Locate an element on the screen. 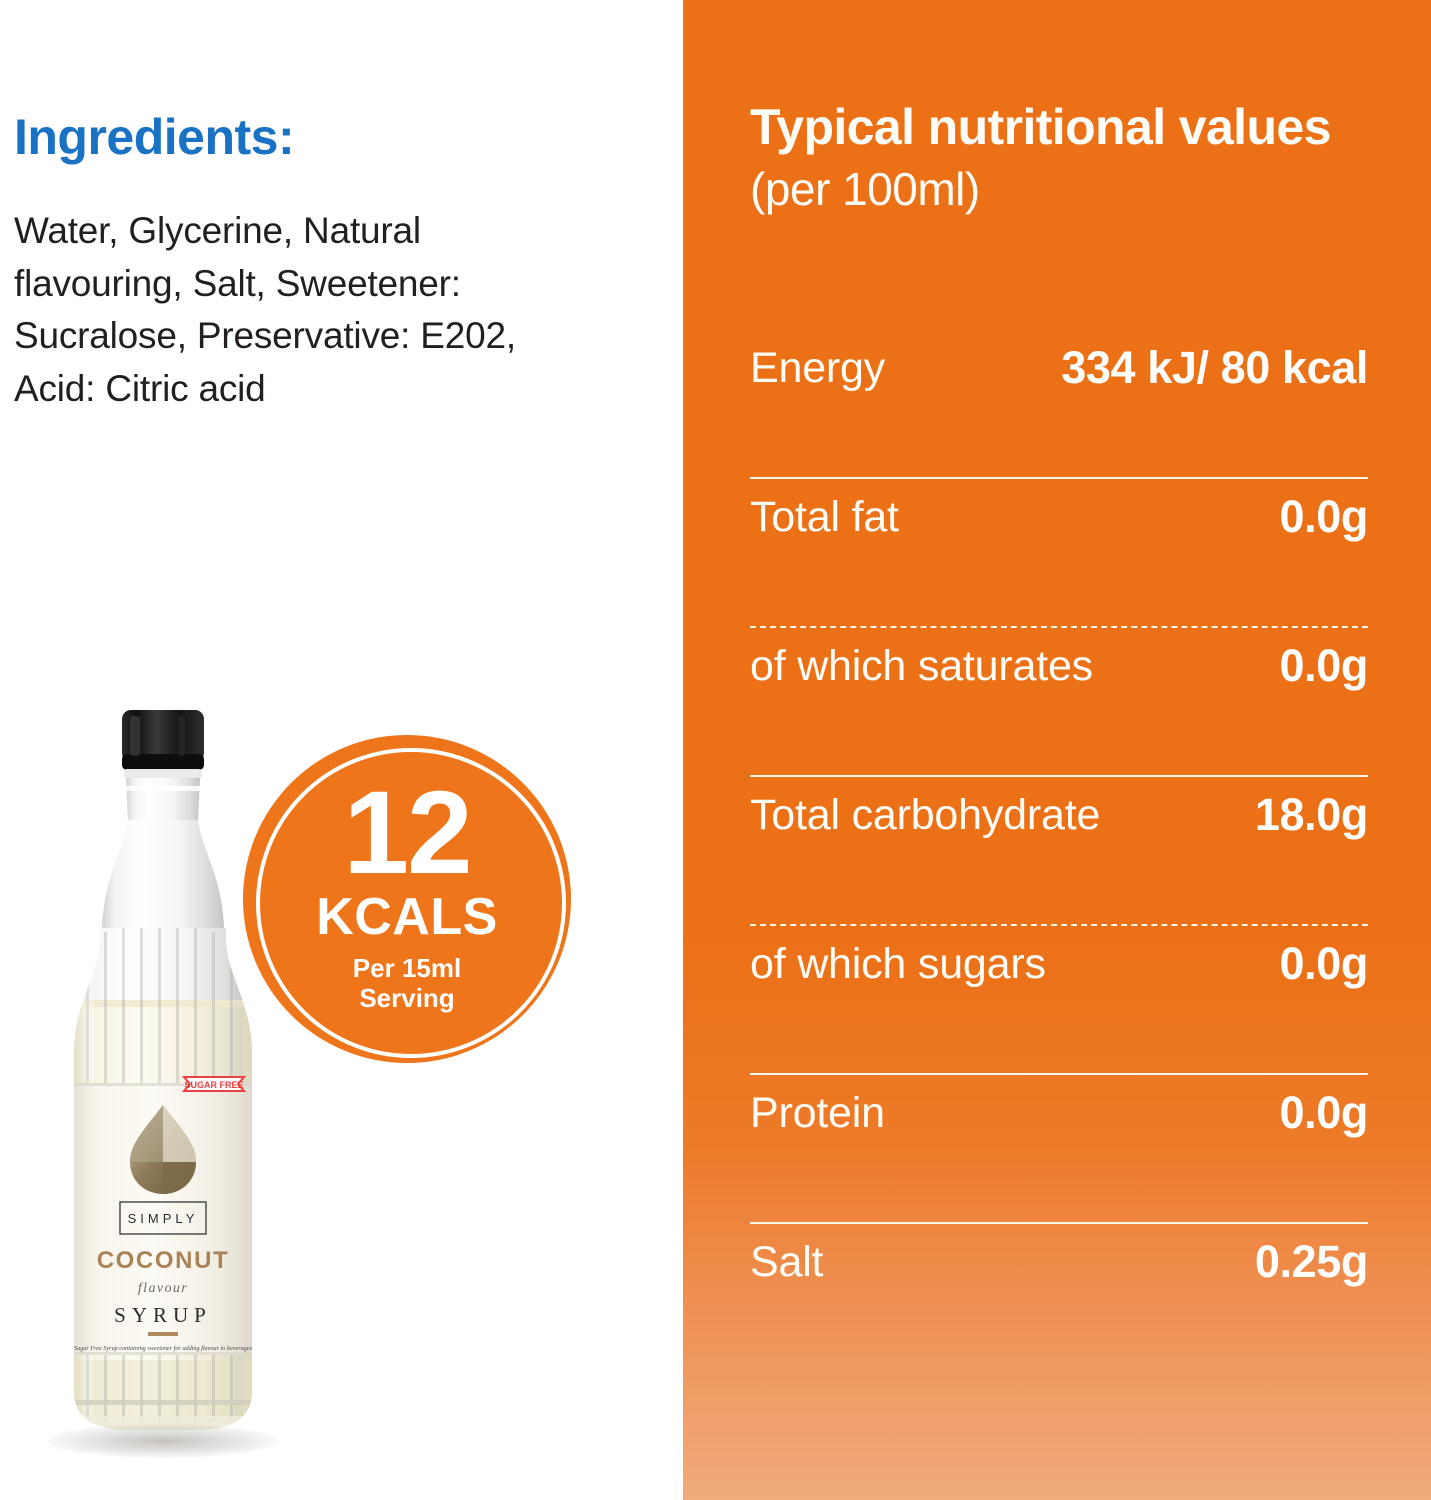 The image size is (1431, 1500). nutrition-subtitle: (per 100ml) is located at coordinates (865, 189).